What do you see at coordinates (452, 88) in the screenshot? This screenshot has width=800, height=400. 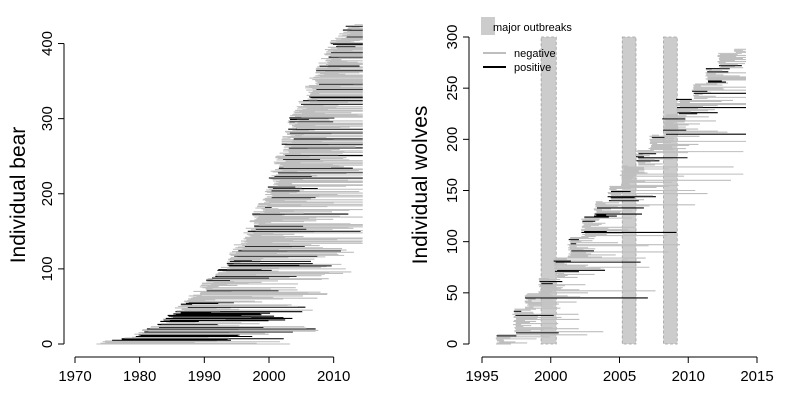 I see `y-tick-label: 250` at bounding box center [452, 88].